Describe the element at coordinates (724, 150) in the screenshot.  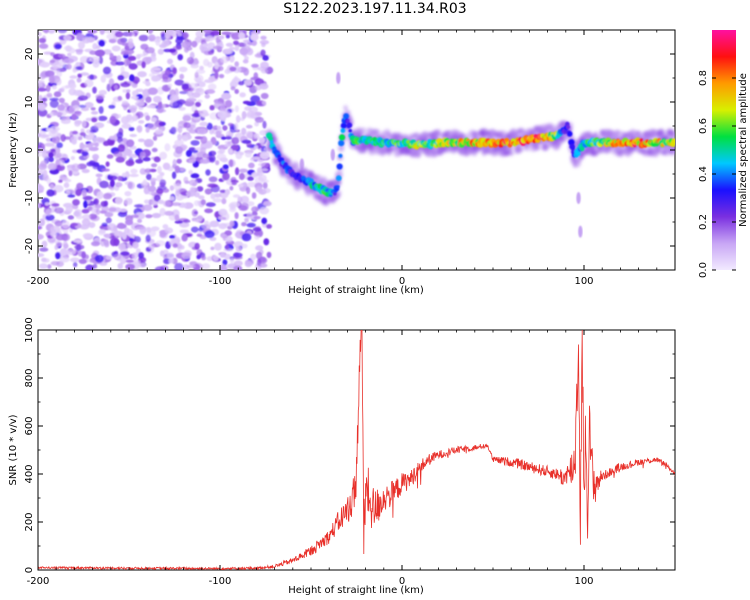
I see `colorbar-gradient` at that location.